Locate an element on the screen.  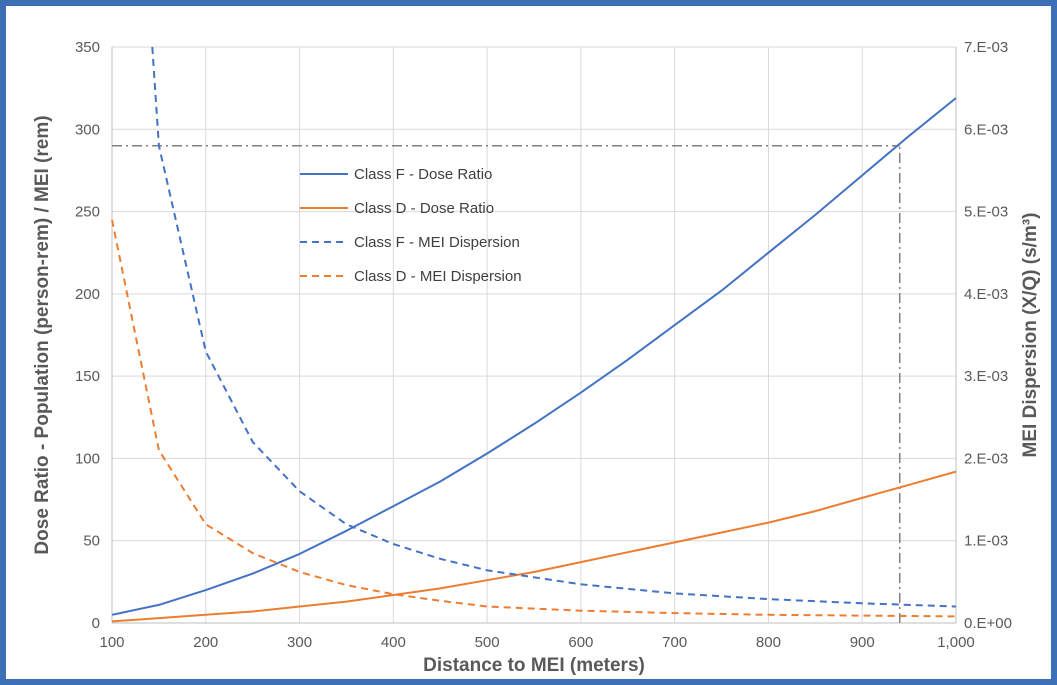
y-tick-label: 150 is located at coordinates (87, 376).